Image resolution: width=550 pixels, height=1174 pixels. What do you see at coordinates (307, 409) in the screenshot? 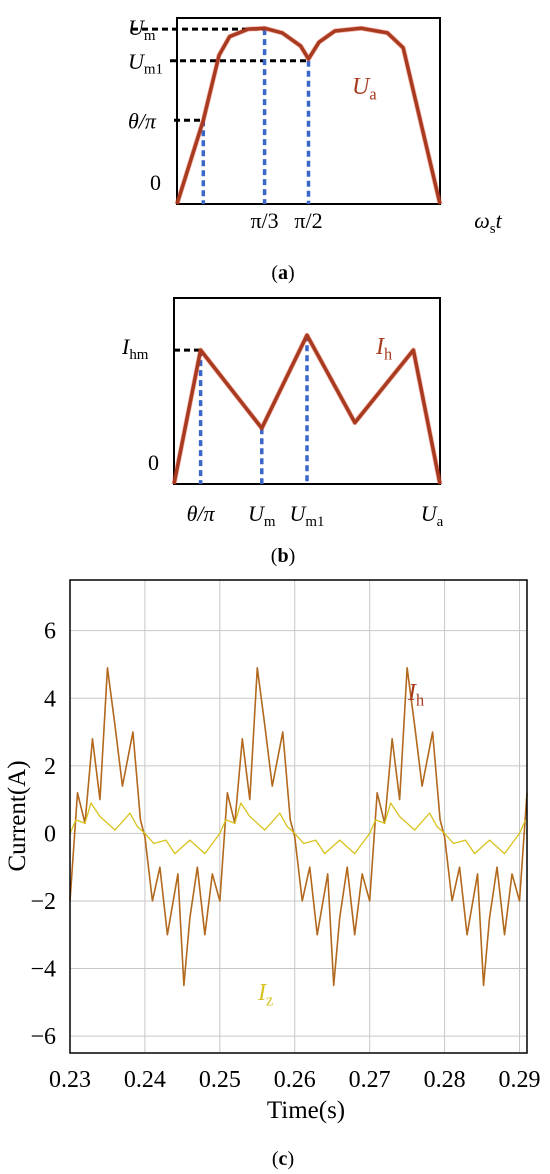
I see `ih-curve` at bounding box center [307, 409].